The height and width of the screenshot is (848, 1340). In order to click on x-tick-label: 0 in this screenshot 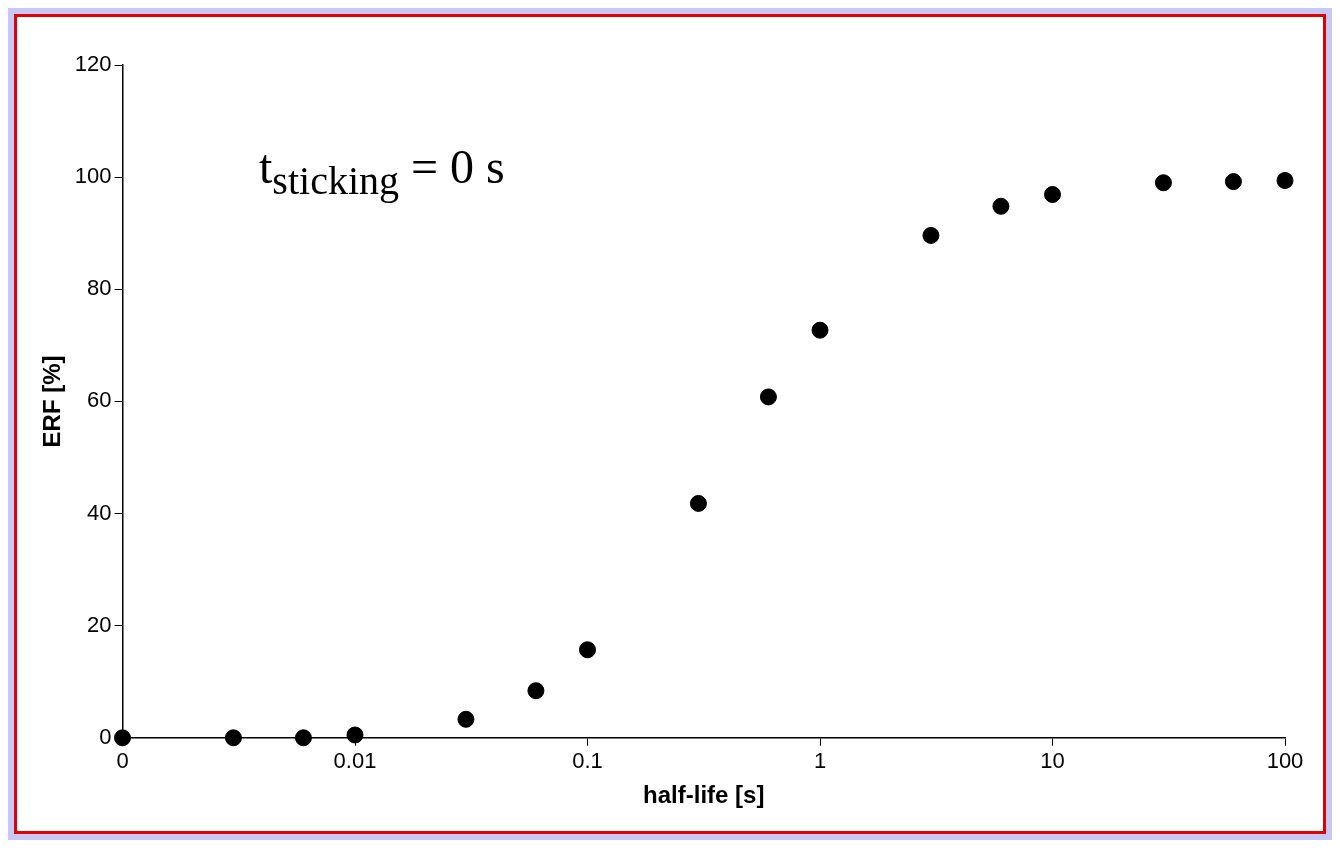, I will do `click(122, 761)`.